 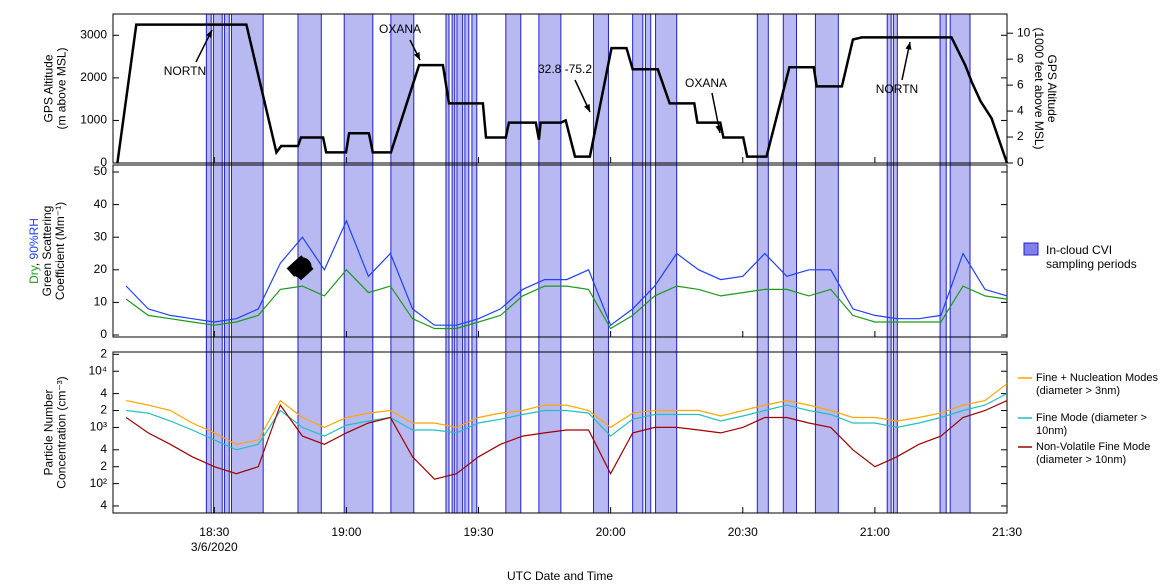 What do you see at coordinates (479, 532) in the screenshot?
I see `x-tick-label: 19:30` at bounding box center [479, 532].